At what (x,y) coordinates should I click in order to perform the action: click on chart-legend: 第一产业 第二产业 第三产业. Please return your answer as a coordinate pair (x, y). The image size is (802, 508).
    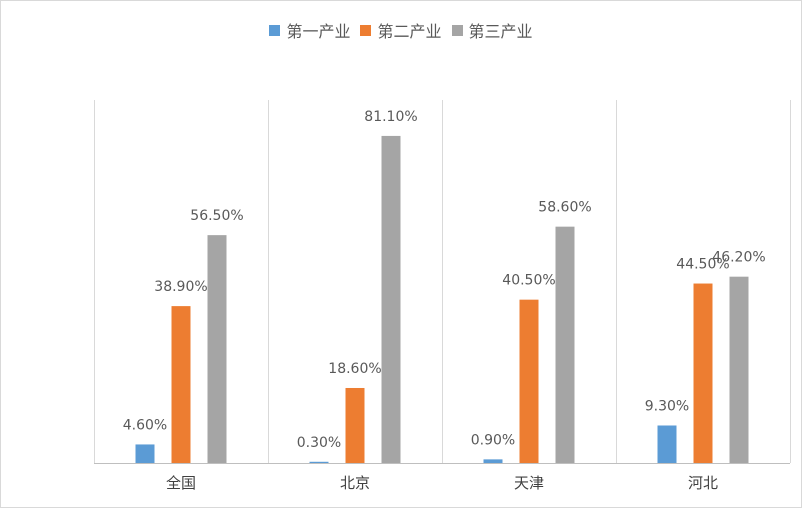
    Looking at the image, I should click on (401, 30).